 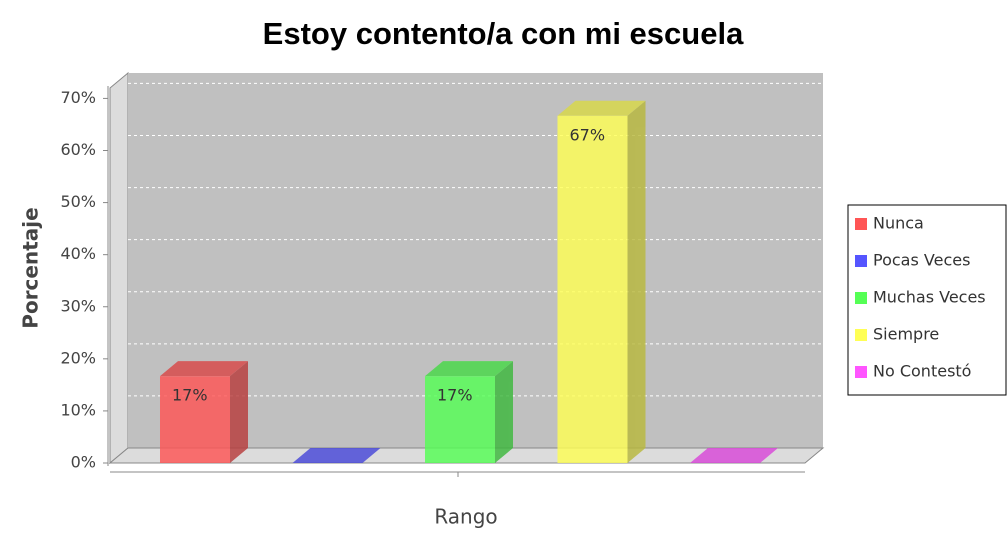 I want to click on data-label: 67%, so click(x=588, y=134).